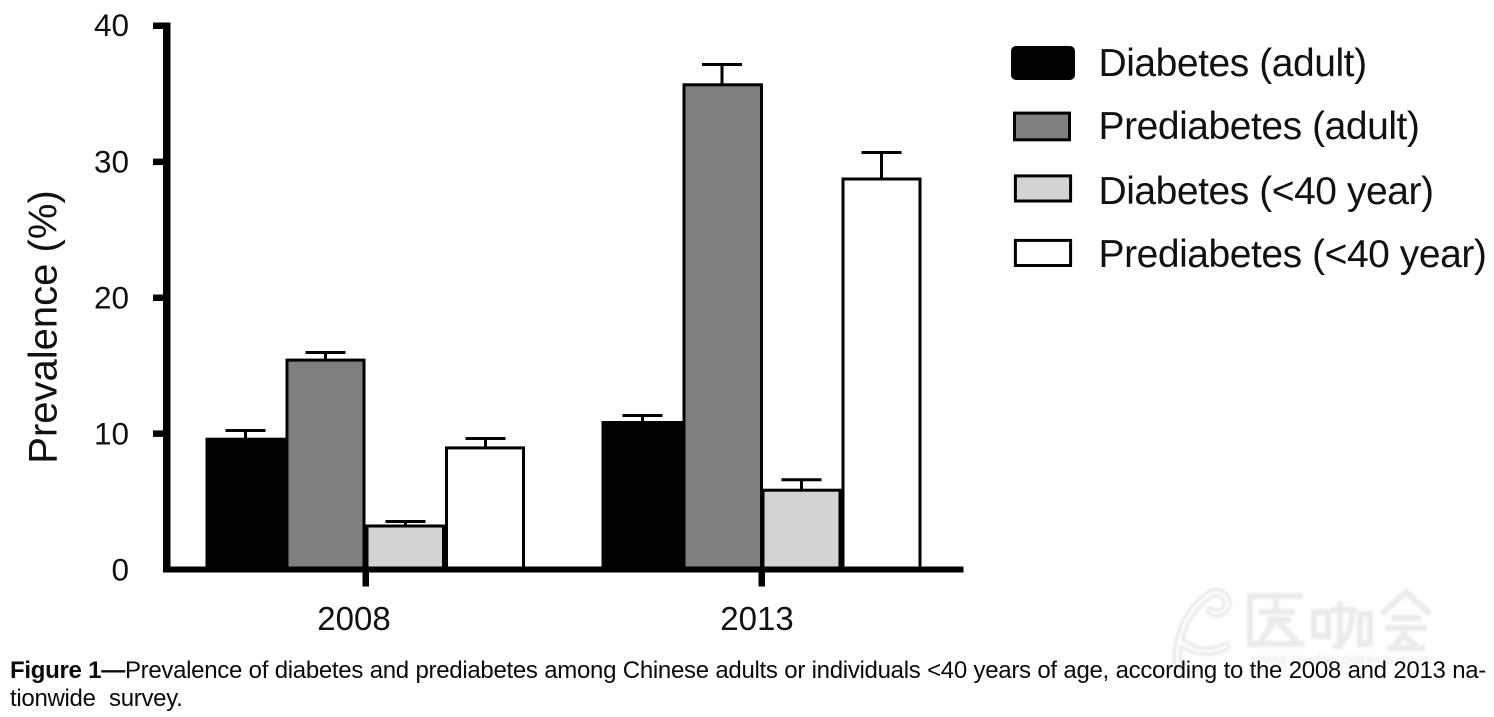  I want to click on svg-text: 20, so click(111, 298).